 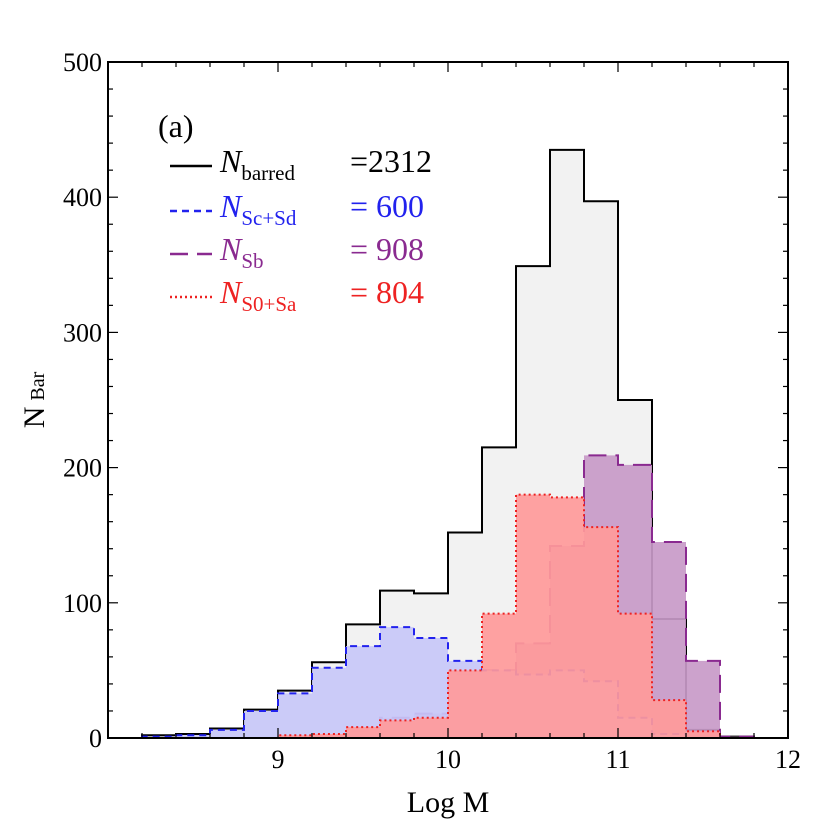 I want to click on x-tick-label: 11, so click(x=617, y=759).